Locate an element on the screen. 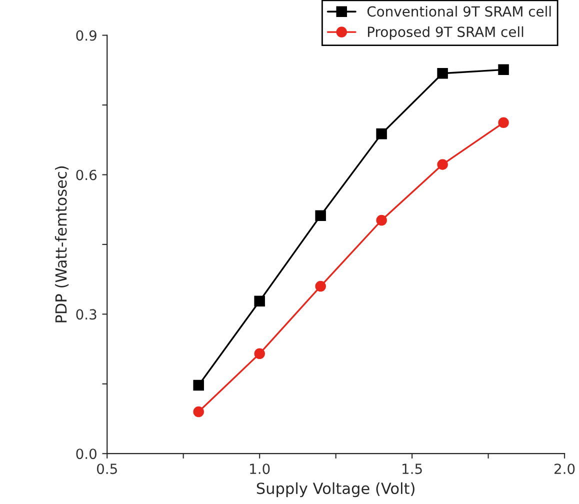 The height and width of the screenshot is (504, 579). legend-label: Conventional 9T SRAM cell is located at coordinates (459, 11).